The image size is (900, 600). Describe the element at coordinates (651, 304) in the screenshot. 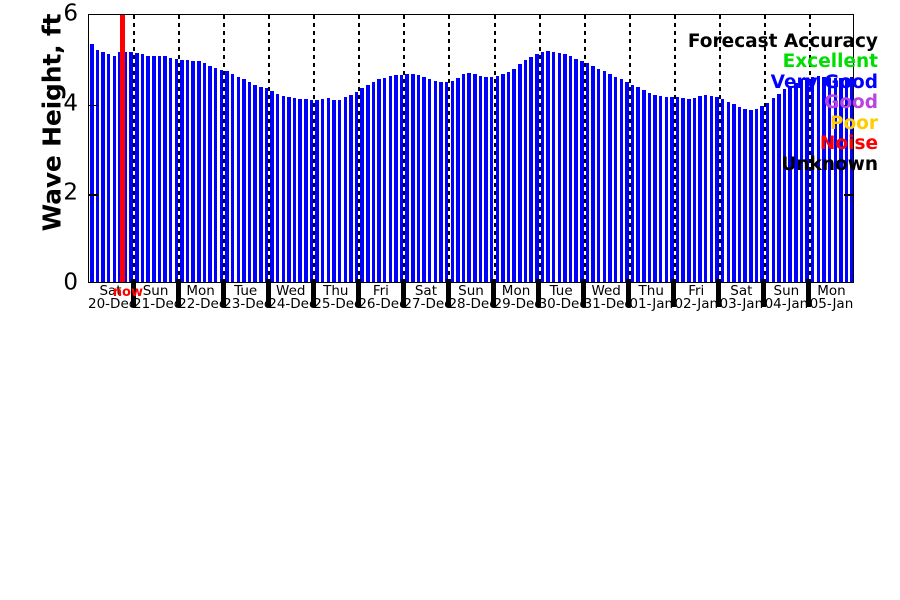

I see `x-label-date: 01-Jan` at that location.